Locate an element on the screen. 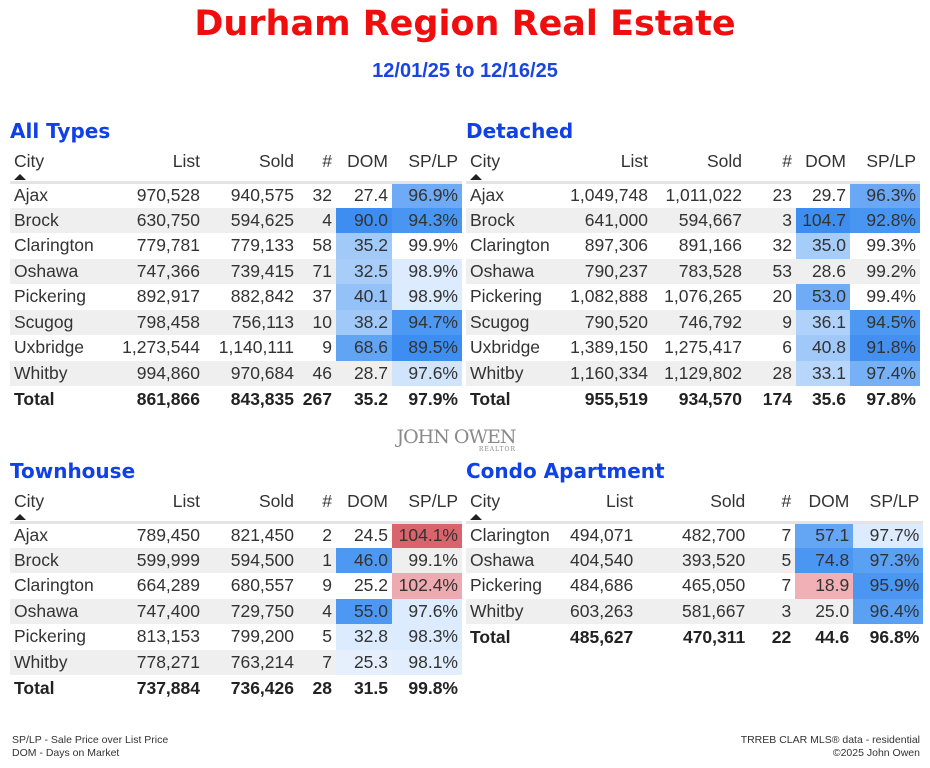  cell-dom: 57.1 is located at coordinates (824, 535).